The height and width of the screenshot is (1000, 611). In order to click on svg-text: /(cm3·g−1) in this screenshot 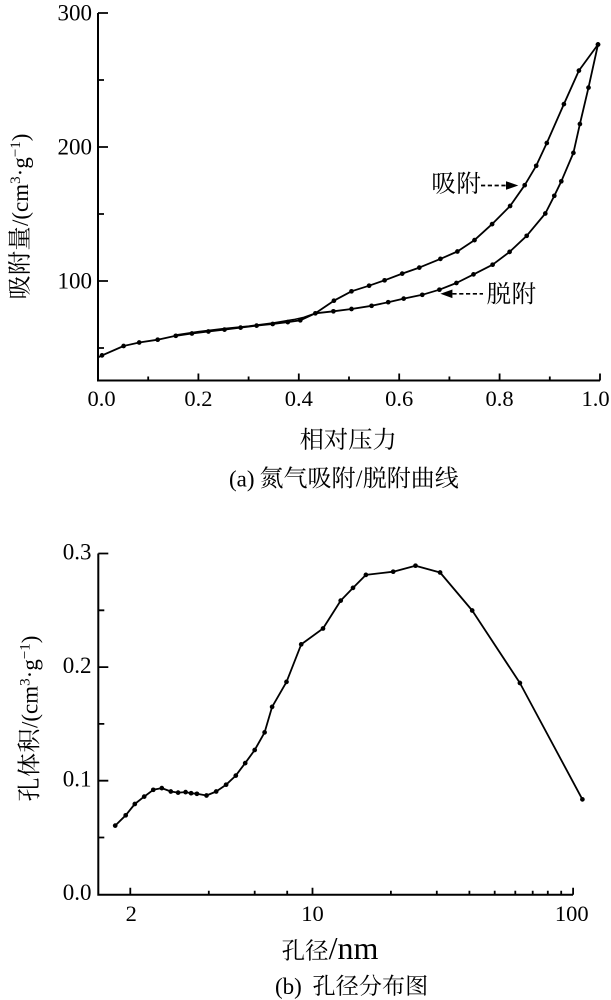, I will do `click(20, 180)`.